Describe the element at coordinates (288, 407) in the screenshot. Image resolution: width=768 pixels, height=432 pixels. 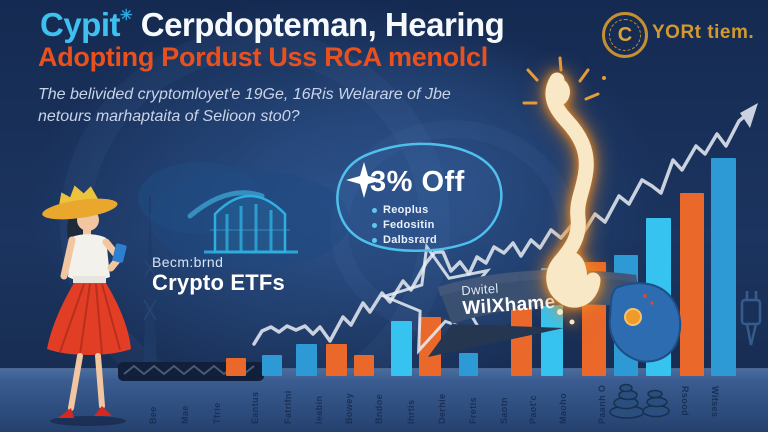
I see `axis-label: Fatrifni` at that location.